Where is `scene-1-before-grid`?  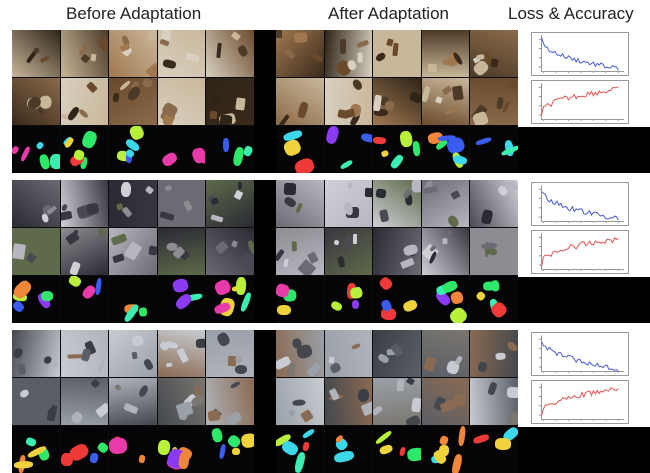
scene-1-before-grid is located at coordinates (133, 101).